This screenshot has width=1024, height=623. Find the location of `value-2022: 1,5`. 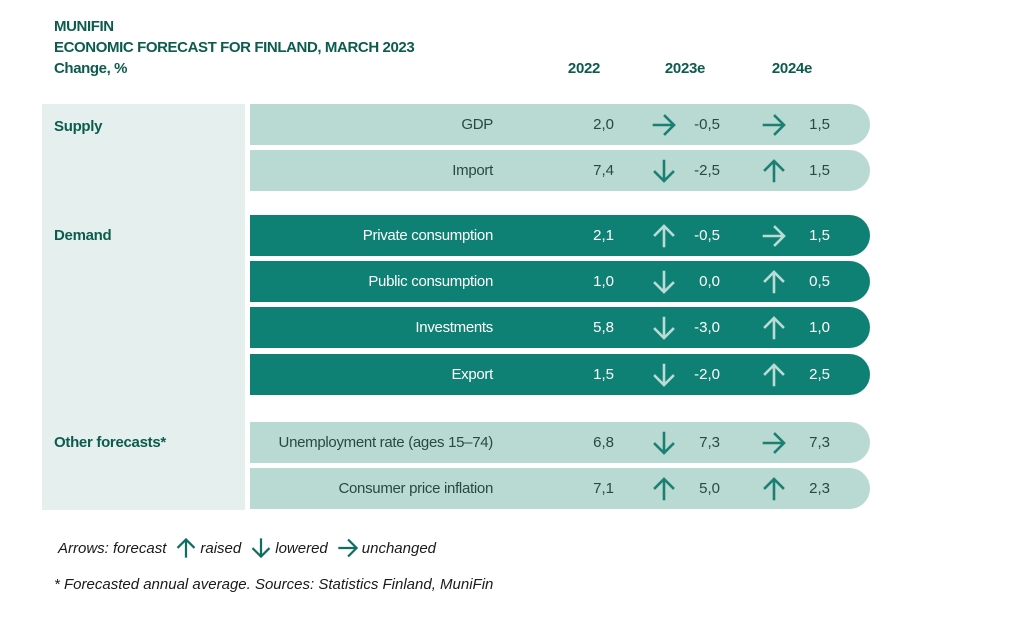

value-2022: 1,5 is located at coordinates (603, 374).